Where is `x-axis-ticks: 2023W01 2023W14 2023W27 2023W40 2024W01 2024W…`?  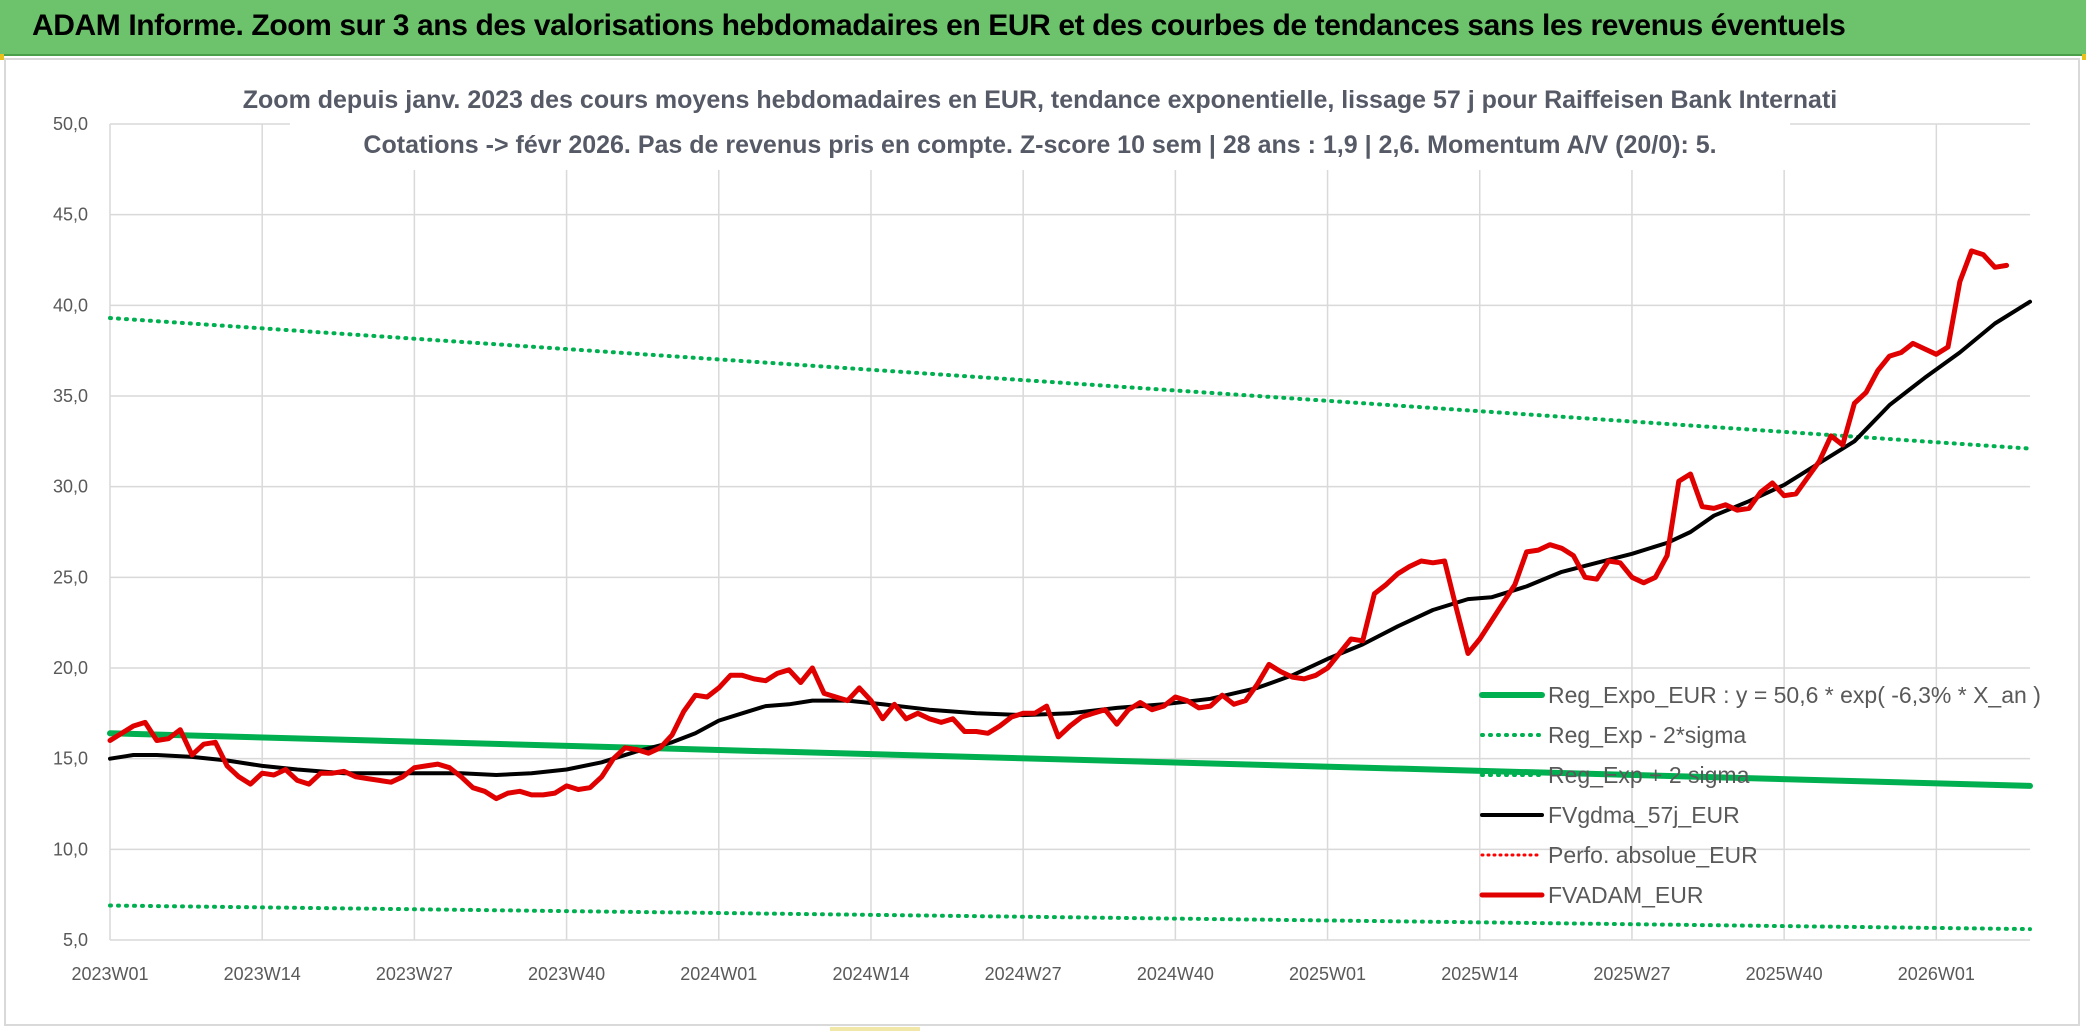
x-axis-ticks: 2023W01 2023W14 2023W27 2023W40 2024W01 2024W… is located at coordinates (1022, 974).